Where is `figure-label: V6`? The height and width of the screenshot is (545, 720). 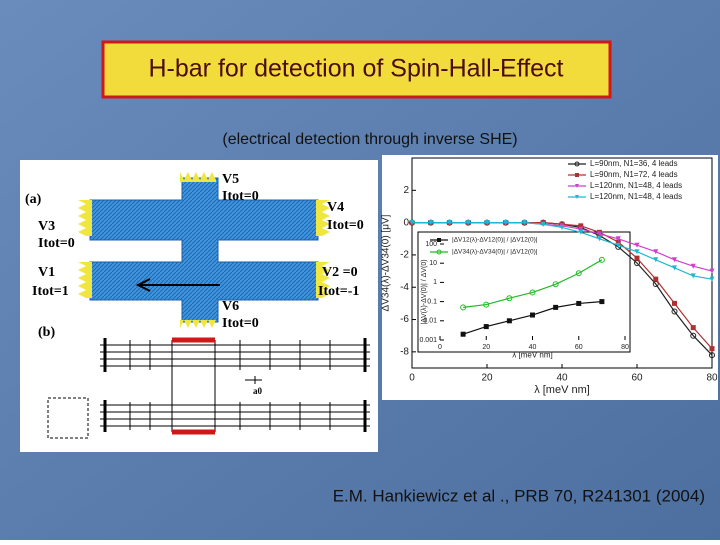
figure-label: V6 is located at coordinates (230, 306).